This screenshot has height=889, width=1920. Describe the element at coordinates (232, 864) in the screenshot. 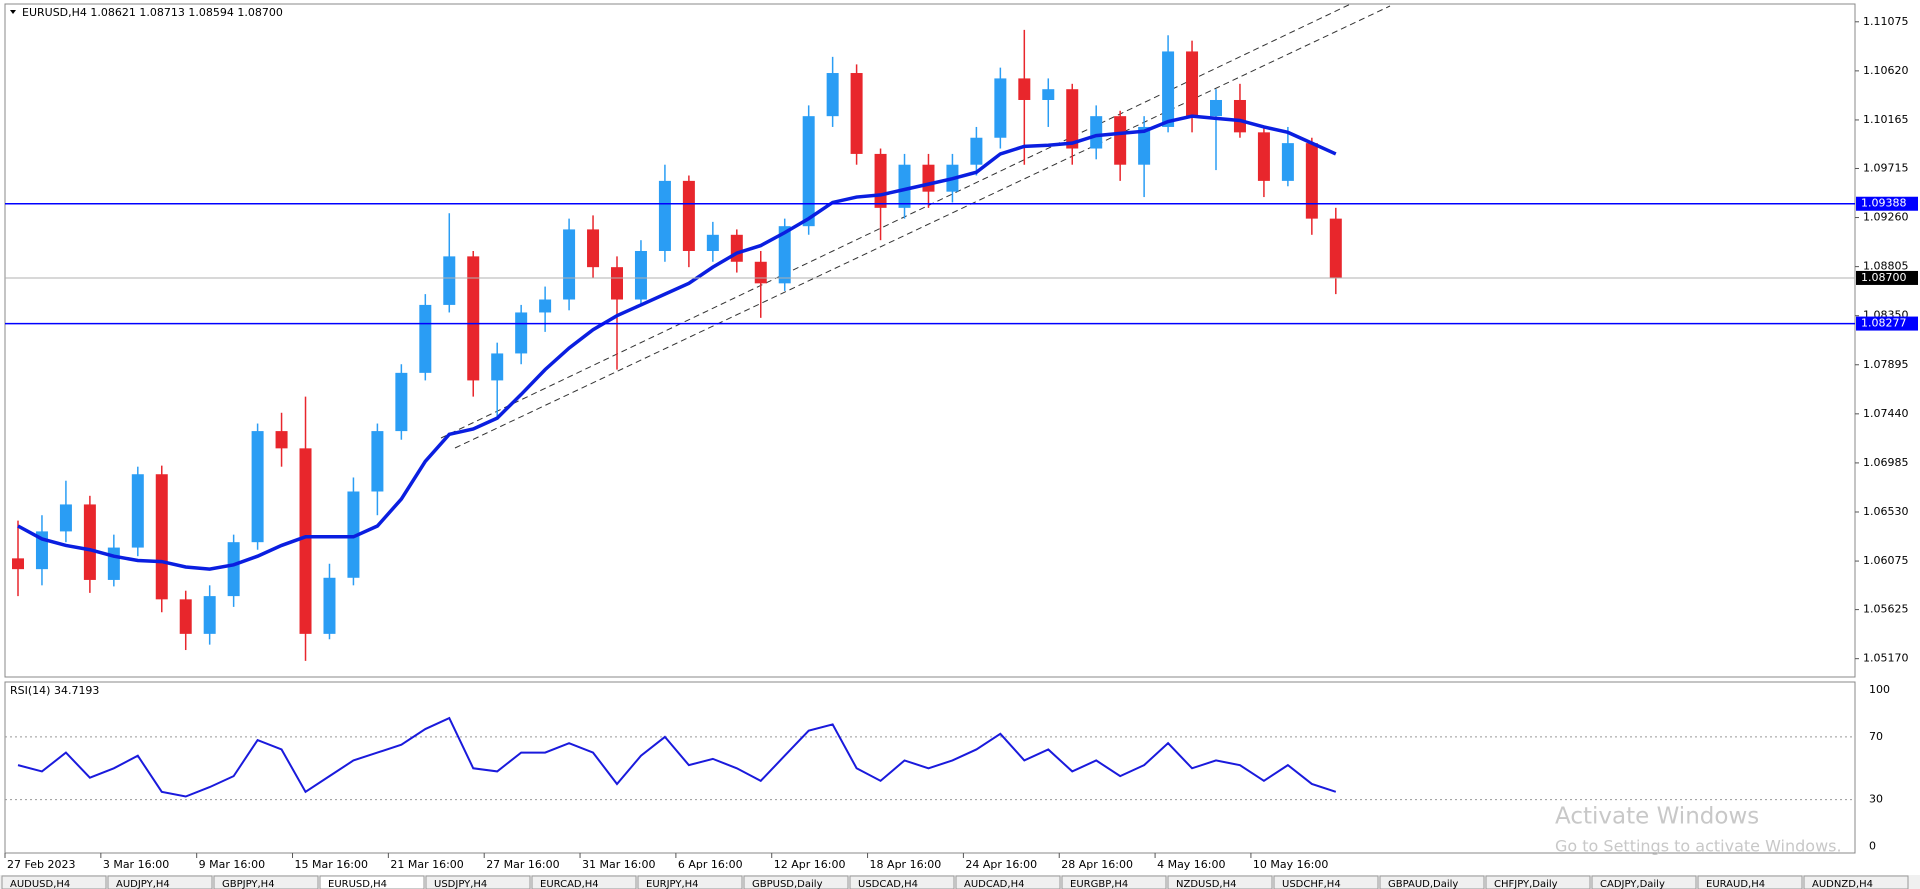

I see `x-tick-label: 9 Mar 16:00` at that location.